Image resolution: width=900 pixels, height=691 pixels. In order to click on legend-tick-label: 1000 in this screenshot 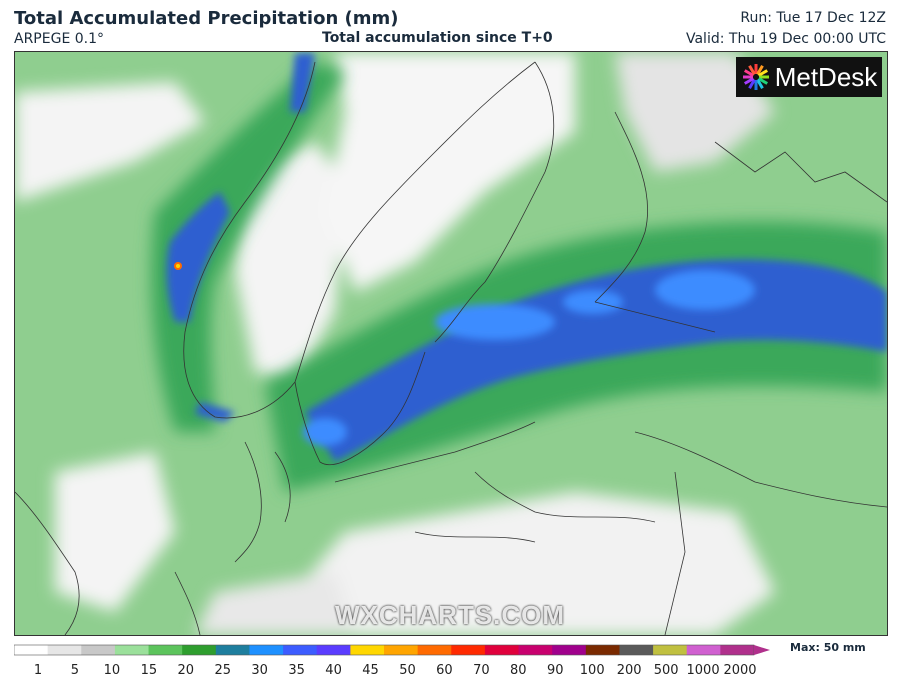, I will do `click(703, 670)`.